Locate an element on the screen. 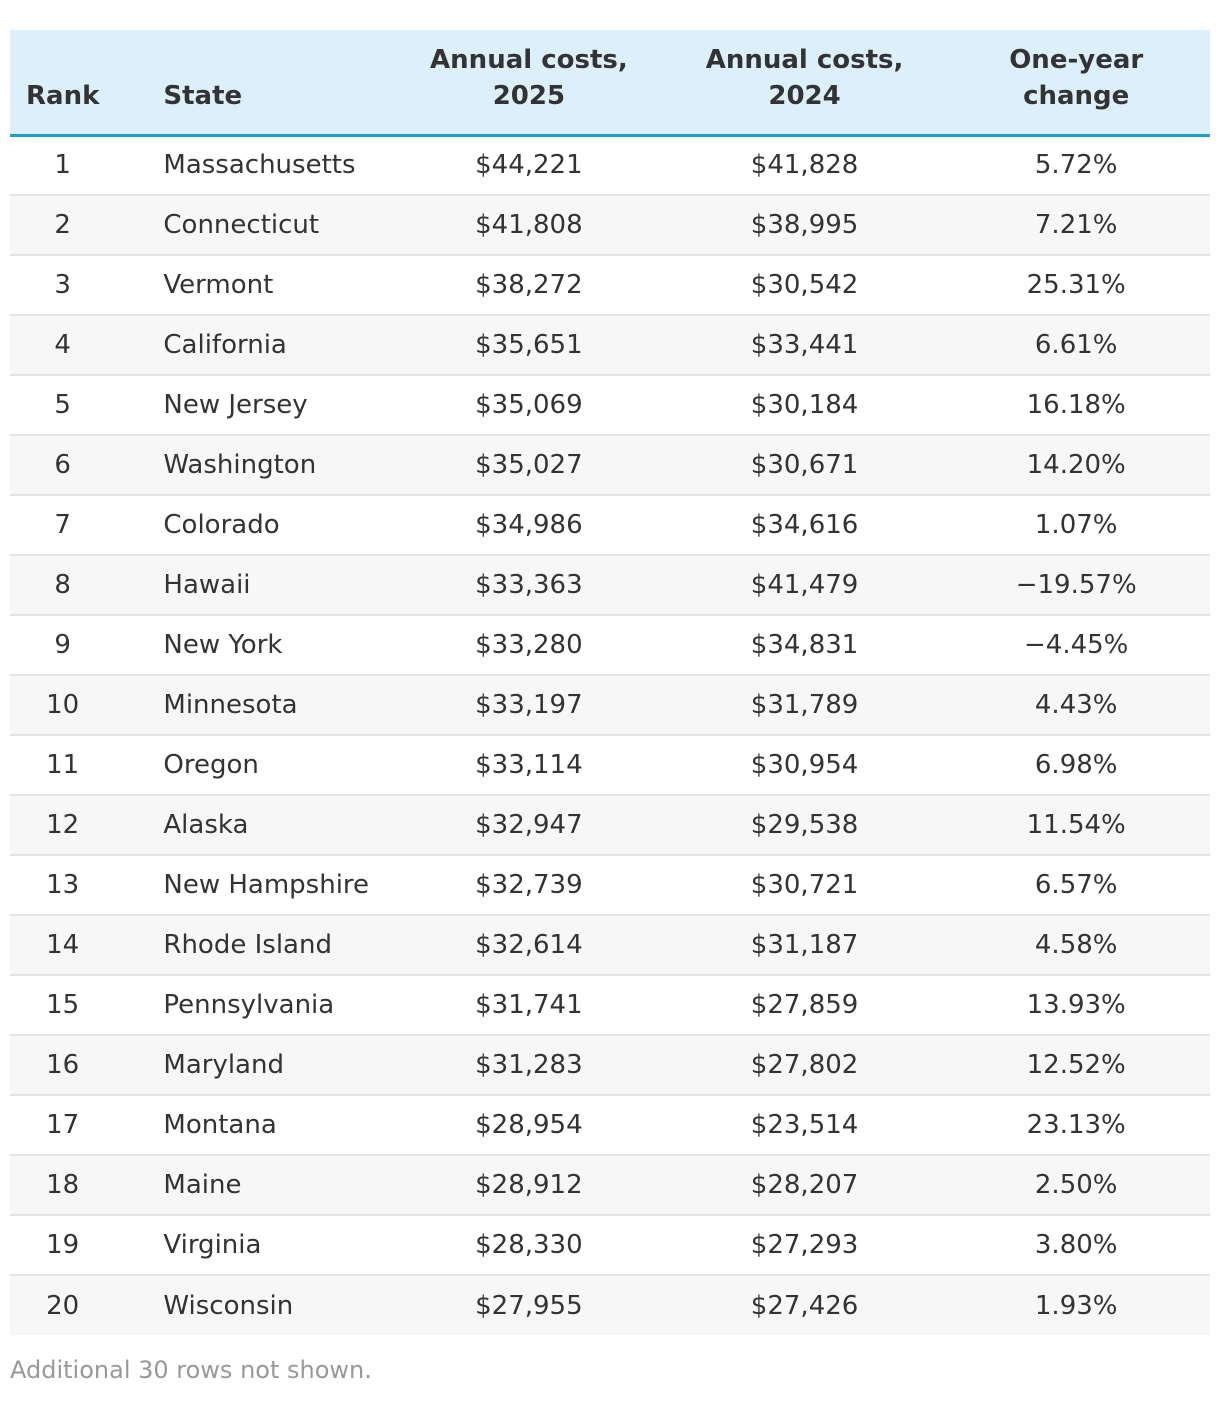  rank-cell: 18 is located at coordinates (63, 1185).